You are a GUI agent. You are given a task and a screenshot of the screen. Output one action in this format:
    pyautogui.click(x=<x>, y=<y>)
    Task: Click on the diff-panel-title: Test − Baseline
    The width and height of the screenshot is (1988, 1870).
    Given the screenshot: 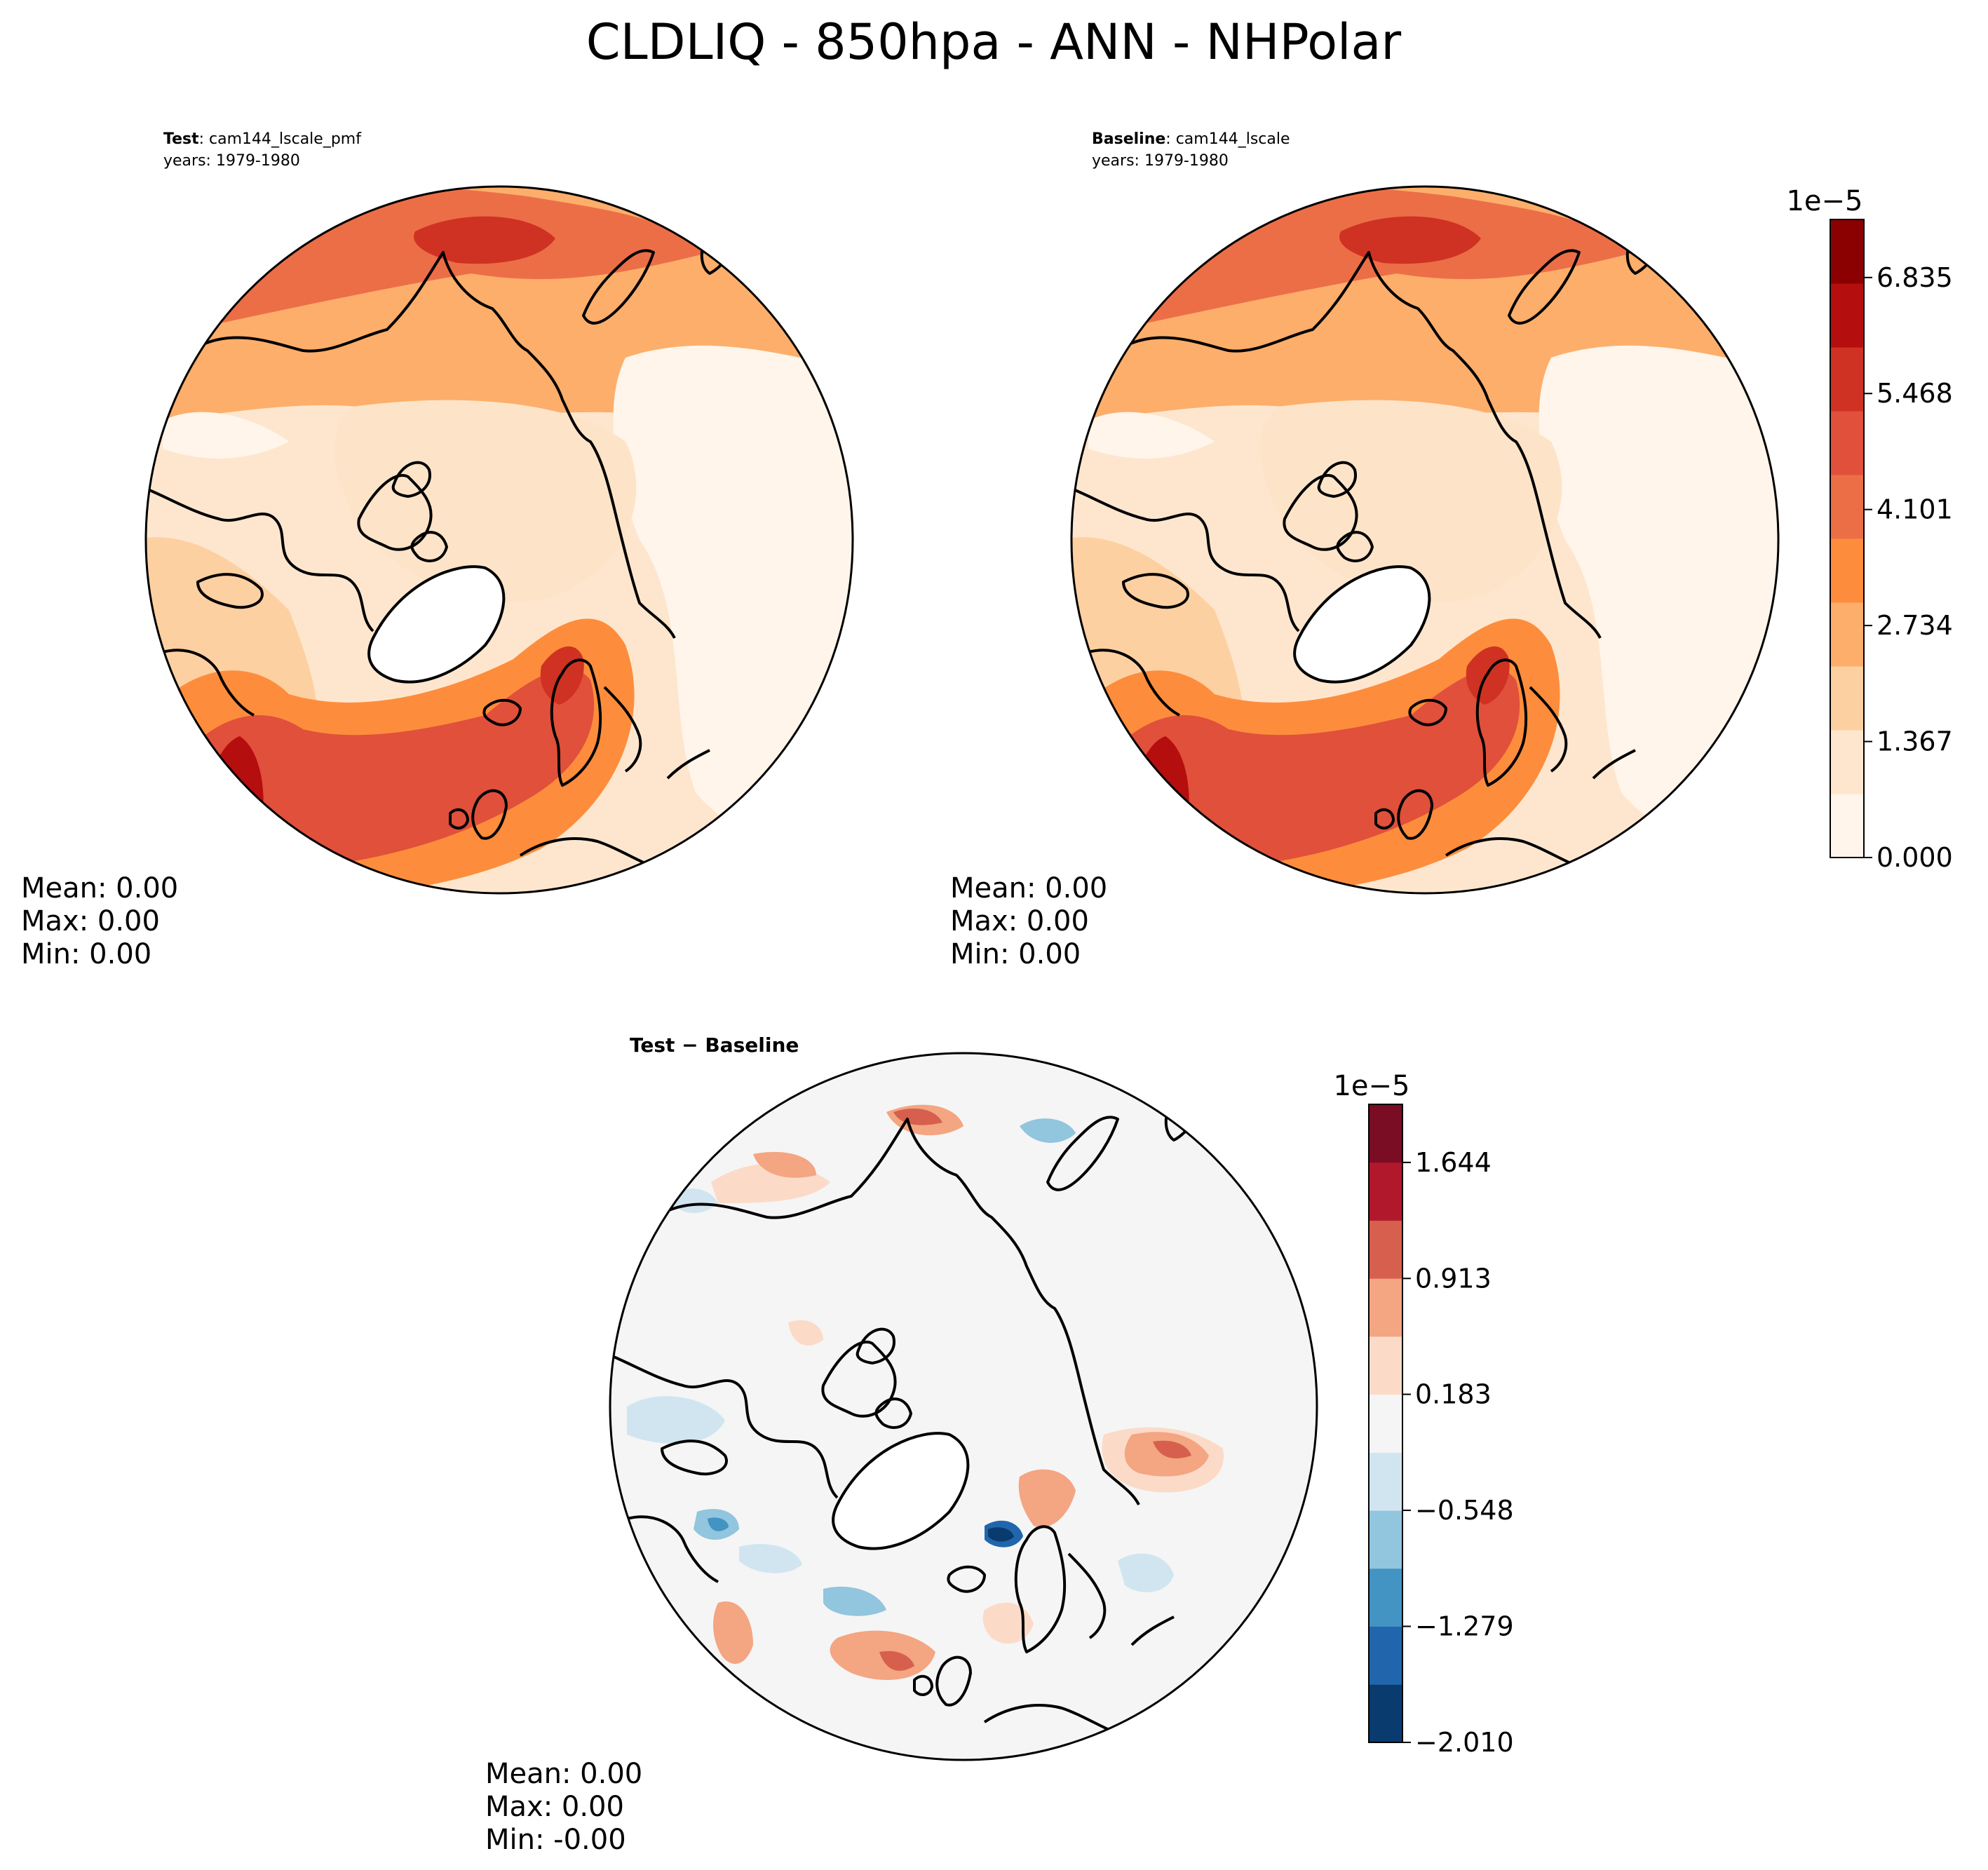 What is the action you would take?
    pyautogui.click(x=715, y=1045)
    